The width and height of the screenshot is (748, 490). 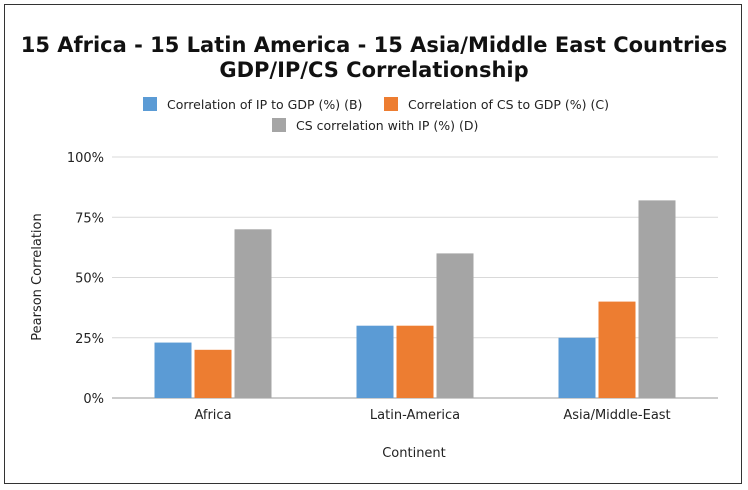 I want to click on y-axis-ticks: 0% 25% 50% 75% 100%, so click(x=85, y=279).